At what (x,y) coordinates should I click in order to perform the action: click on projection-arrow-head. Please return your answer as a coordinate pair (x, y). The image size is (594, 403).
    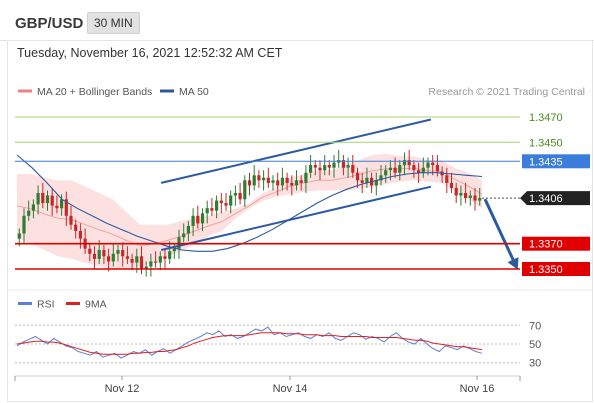
    Looking at the image, I should click on (513, 263).